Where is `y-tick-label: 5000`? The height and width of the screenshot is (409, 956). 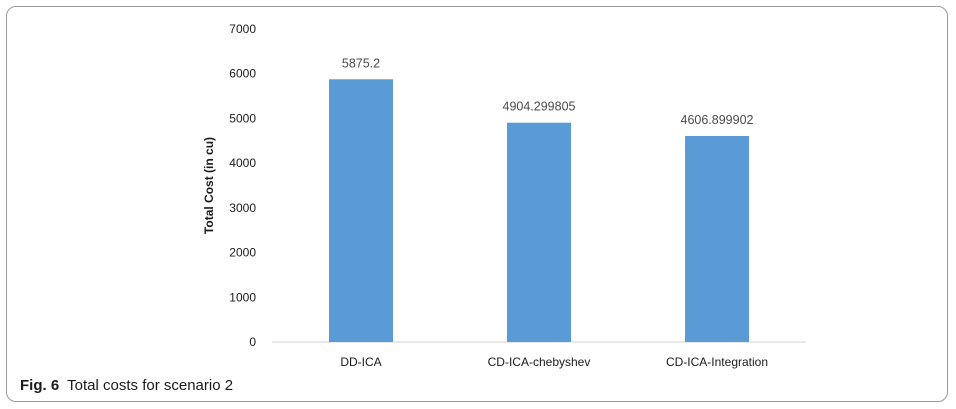 y-tick-label: 5000 is located at coordinates (242, 118).